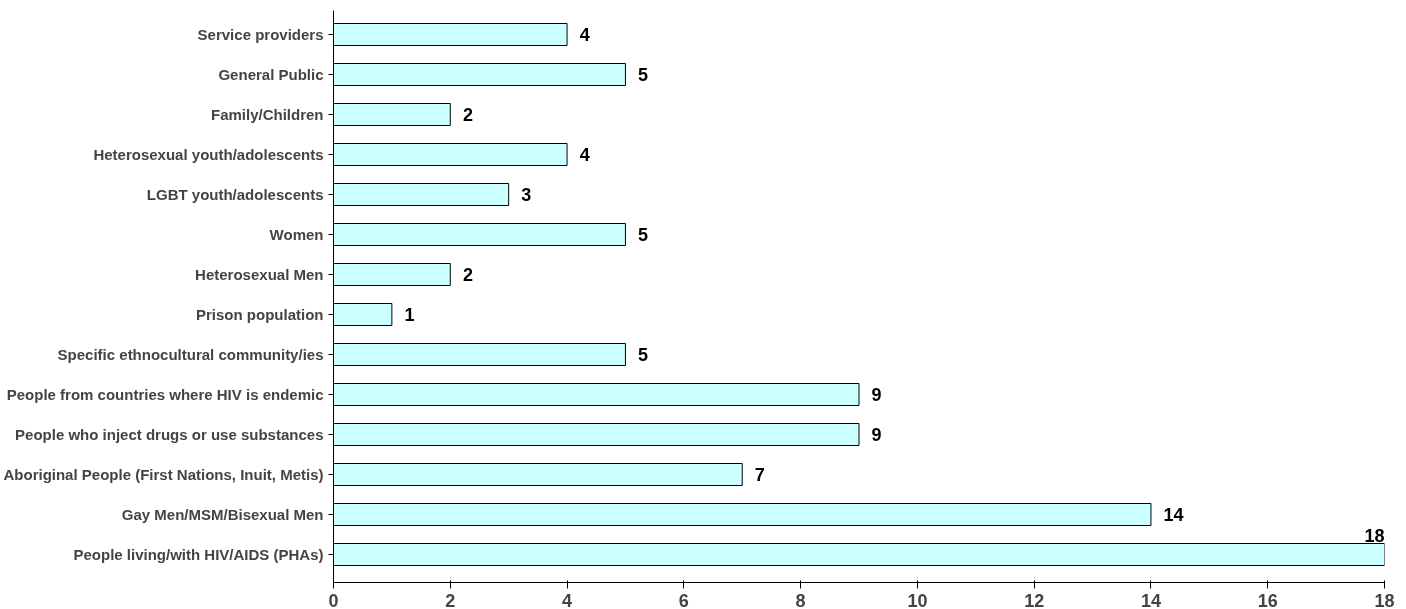 The image size is (1406, 609). I want to click on x-tick-label: 2, so click(450, 599).